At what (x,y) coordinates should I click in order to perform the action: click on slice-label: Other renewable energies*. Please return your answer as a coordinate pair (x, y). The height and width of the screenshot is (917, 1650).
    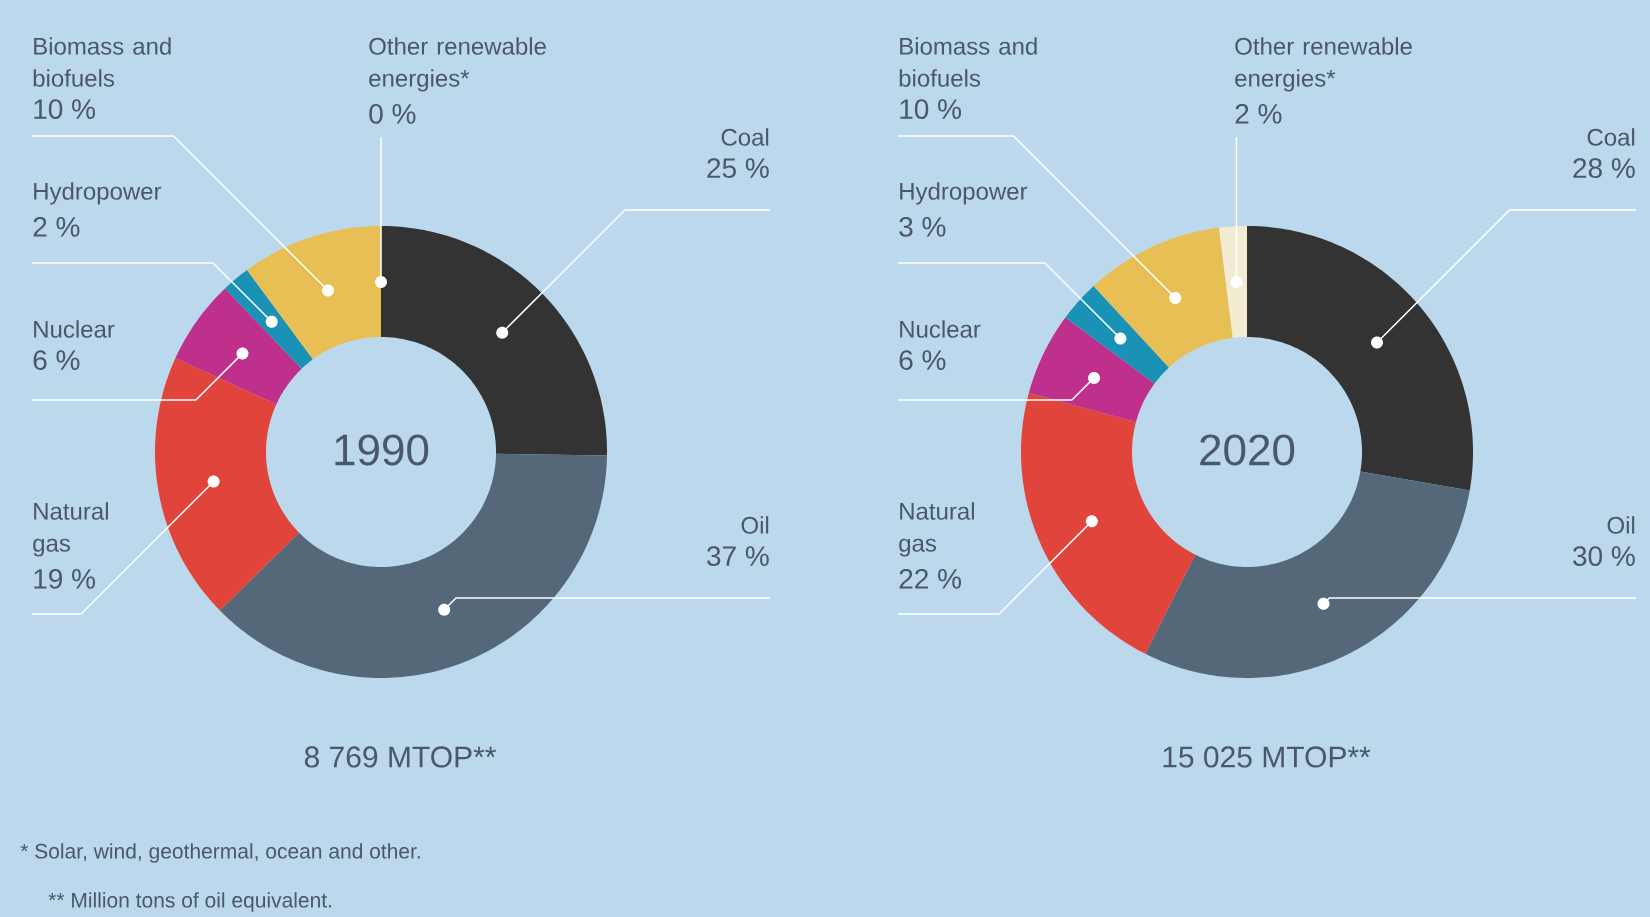
    Looking at the image, I should click on (1323, 64).